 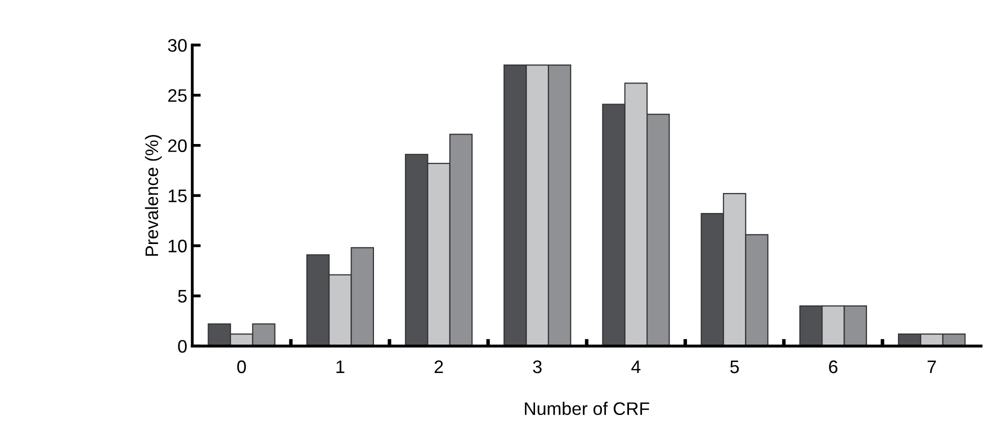 I want to click on y-tick-label: 20, so click(x=177, y=145).